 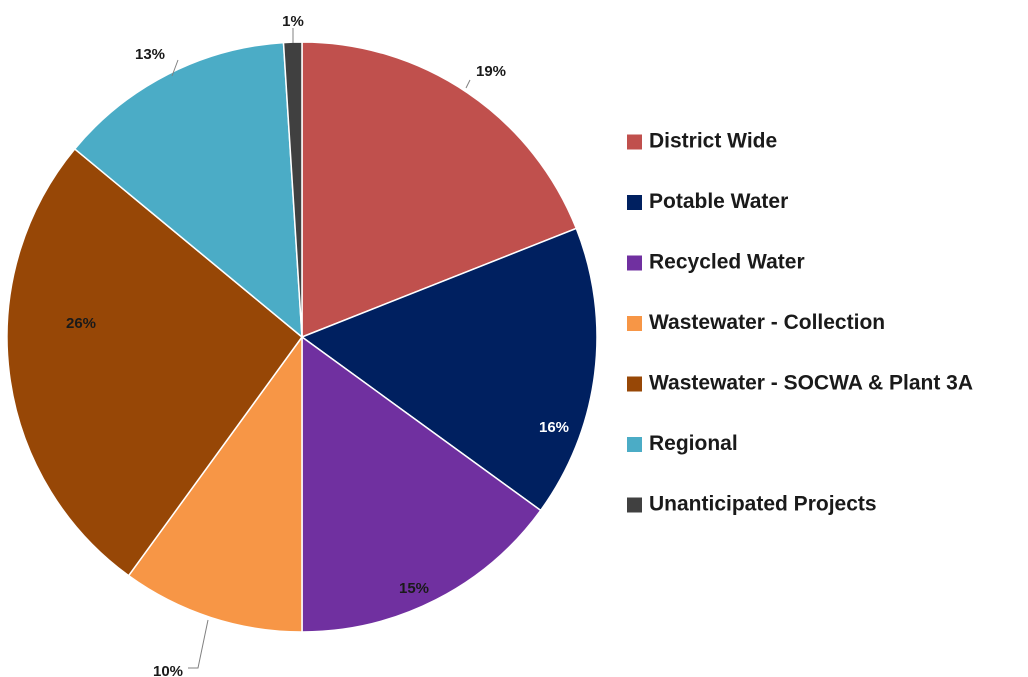 What do you see at coordinates (81, 323) in the screenshot?
I see `data-label-wastewater-socwa-and-plant-3a: 26%` at bounding box center [81, 323].